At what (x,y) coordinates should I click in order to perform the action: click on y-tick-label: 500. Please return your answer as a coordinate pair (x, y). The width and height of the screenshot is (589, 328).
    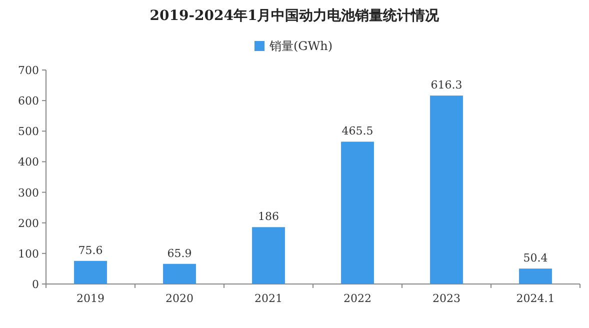
    Looking at the image, I should click on (28, 131).